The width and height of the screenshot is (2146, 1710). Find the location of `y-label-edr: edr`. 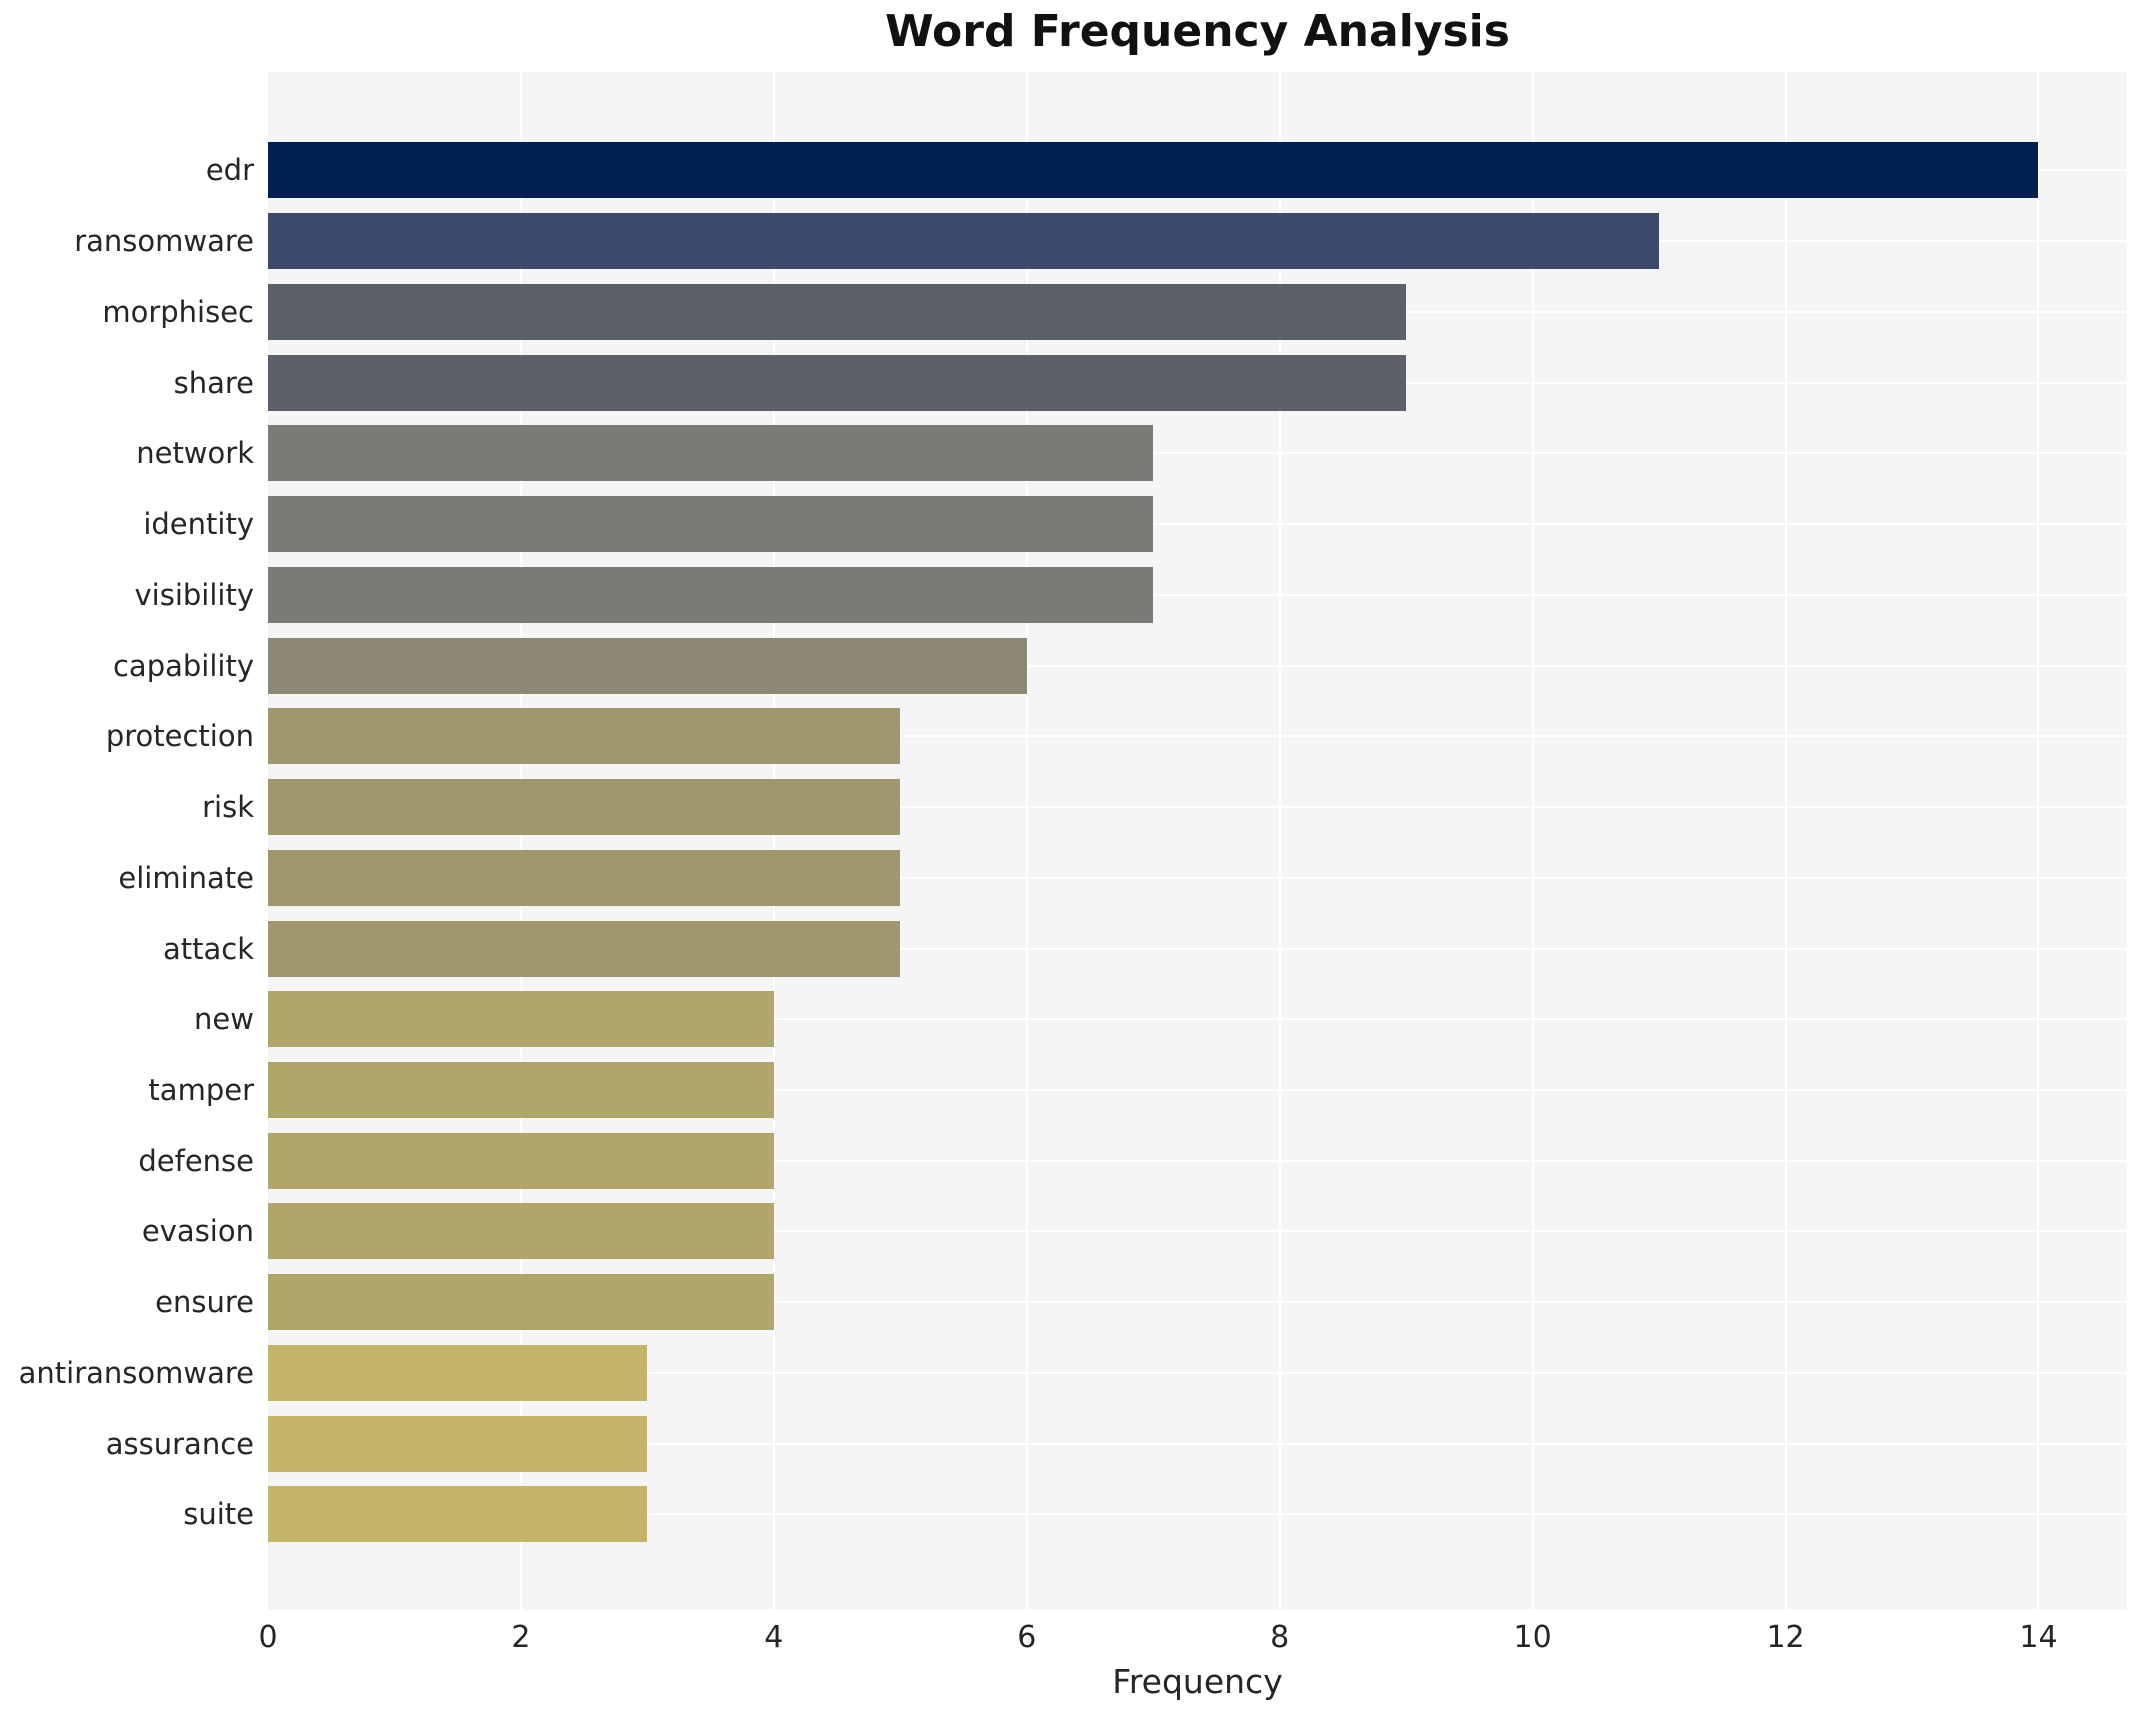

y-label-edr: edr is located at coordinates (229, 170).